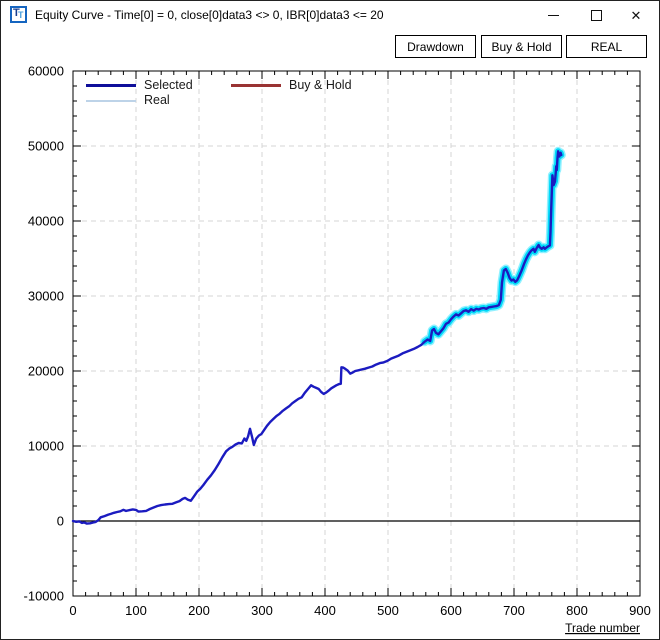 The height and width of the screenshot is (640, 660). I want to click on x-tick-label: 0, so click(72, 610).